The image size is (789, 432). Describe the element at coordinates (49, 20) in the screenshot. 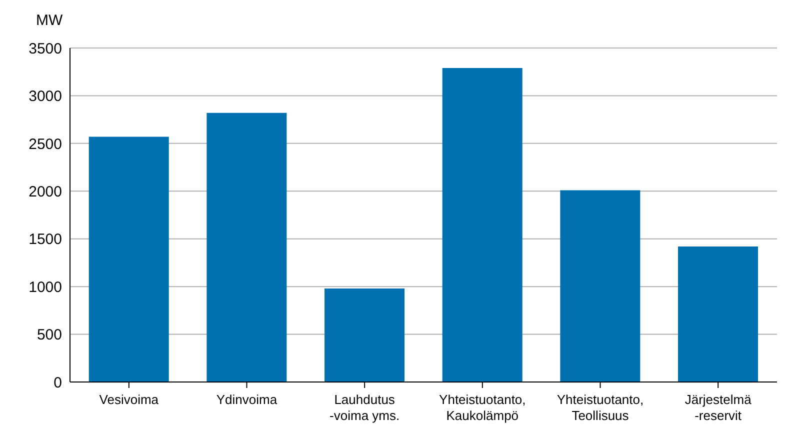

I see `y-axis-title: MW` at that location.